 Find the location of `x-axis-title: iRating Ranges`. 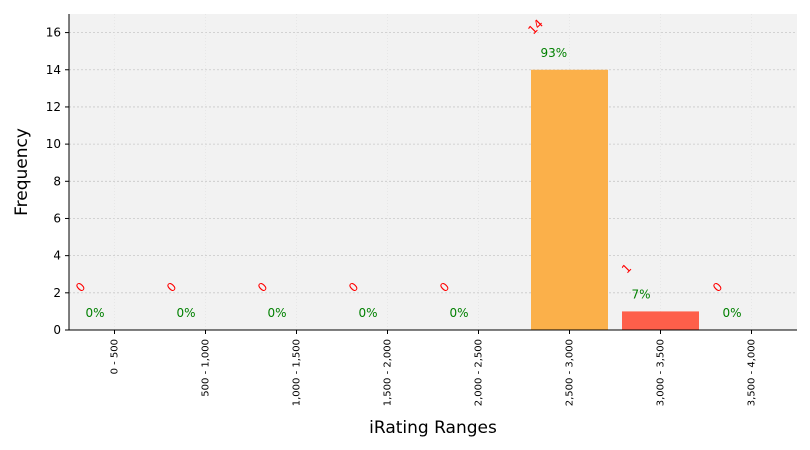

x-axis-title: iRating Ranges is located at coordinates (433, 428).